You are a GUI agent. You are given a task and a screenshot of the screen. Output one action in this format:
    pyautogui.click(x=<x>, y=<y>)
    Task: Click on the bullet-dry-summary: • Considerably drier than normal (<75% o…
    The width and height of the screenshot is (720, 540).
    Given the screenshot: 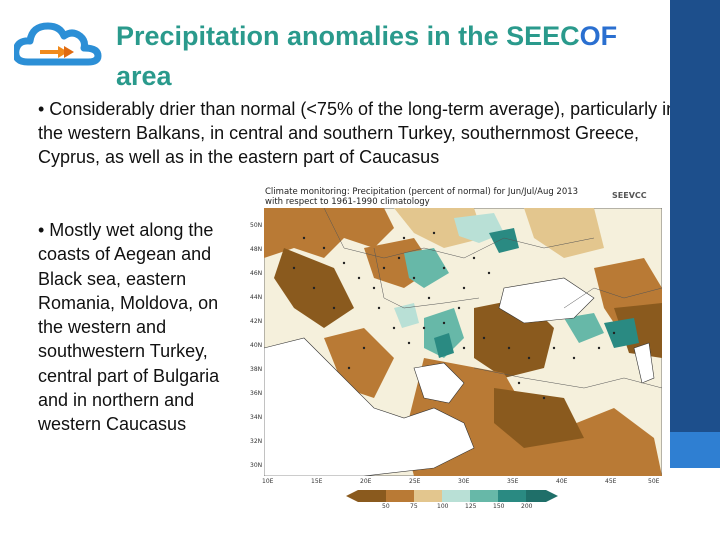 What is the action you would take?
    pyautogui.click(x=357, y=133)
    